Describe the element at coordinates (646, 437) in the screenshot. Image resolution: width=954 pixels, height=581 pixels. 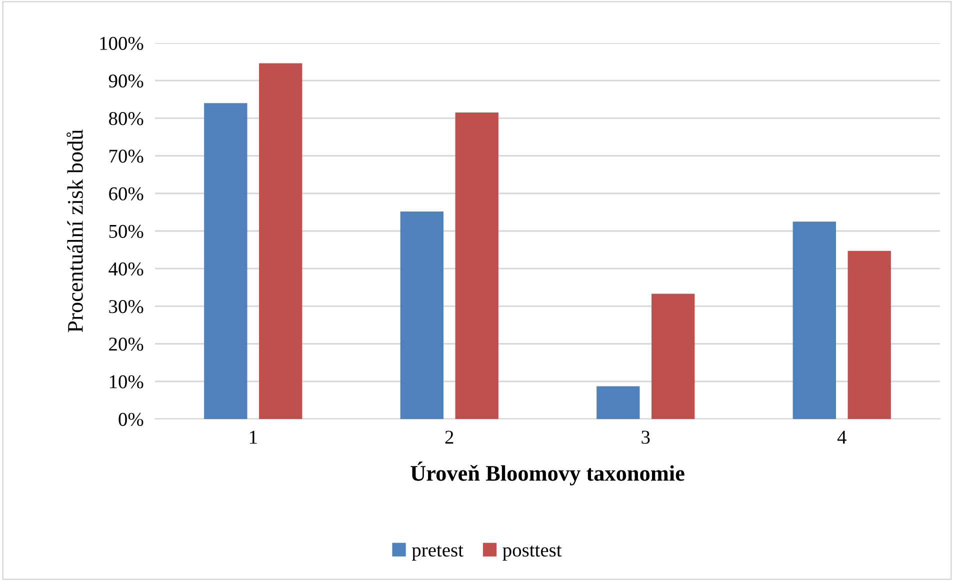
I see `x-tick-label: 3` at that location.